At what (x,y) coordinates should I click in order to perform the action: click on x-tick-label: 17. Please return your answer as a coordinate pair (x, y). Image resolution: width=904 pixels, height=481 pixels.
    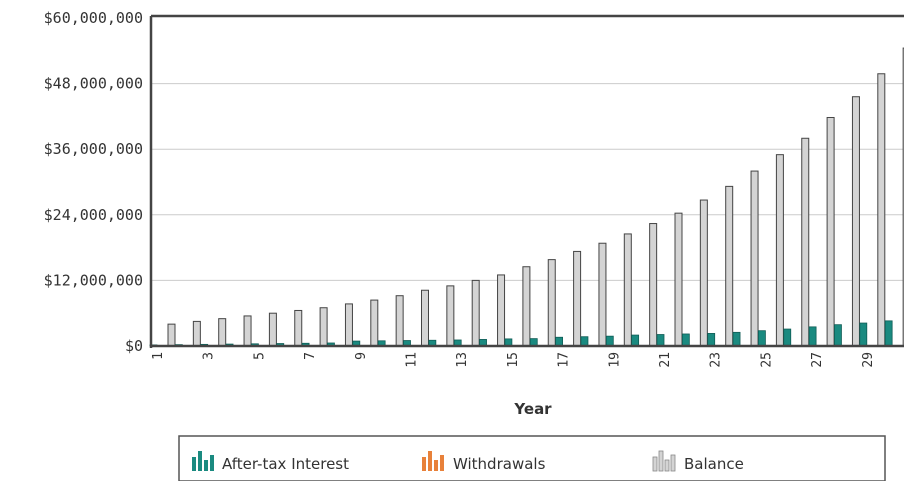
    Looking at the image, I should click on (564, 360).